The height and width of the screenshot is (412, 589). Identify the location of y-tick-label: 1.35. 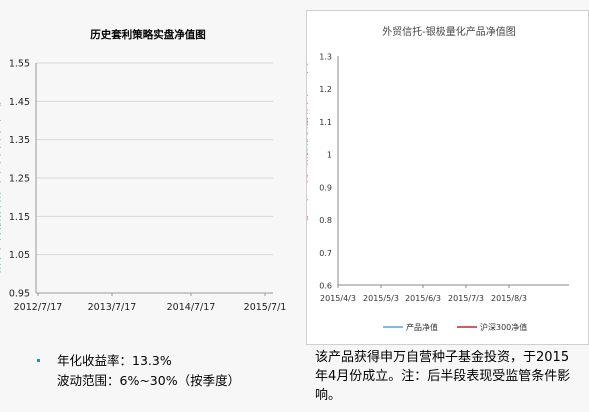
(19, 140).